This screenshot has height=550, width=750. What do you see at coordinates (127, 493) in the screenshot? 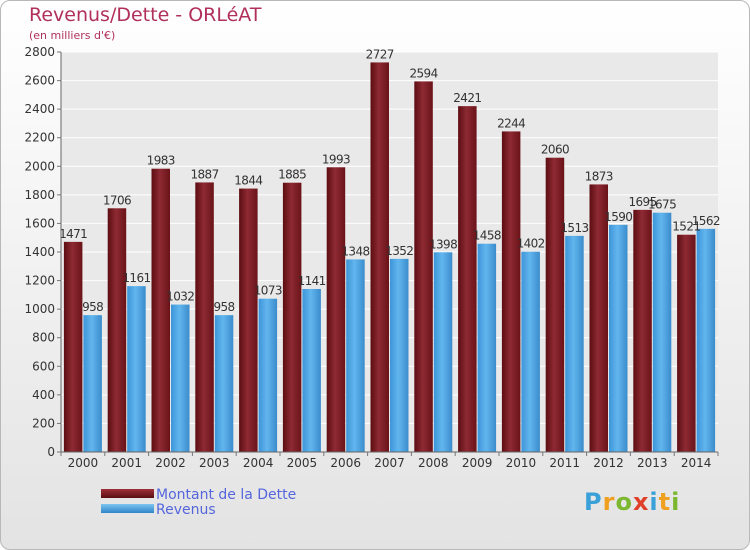
I see `legend-swatch-debt` at bounding box center [127, 493].